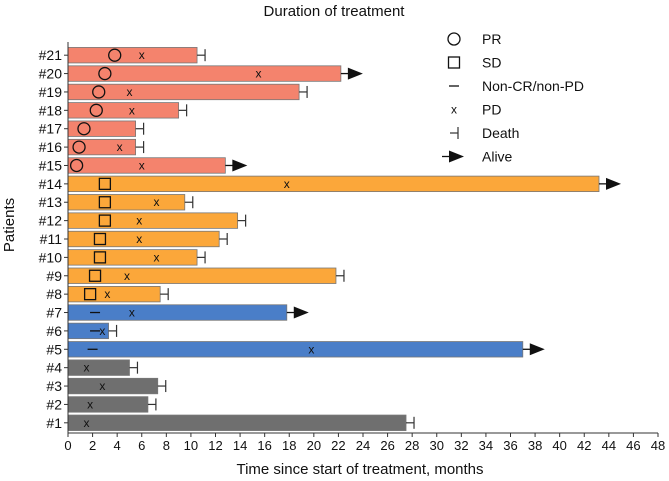  What do you see at coordinates (289, 445) in the screenshot?
I see `x-tick-label: 18` at bounding box center [289, 445].